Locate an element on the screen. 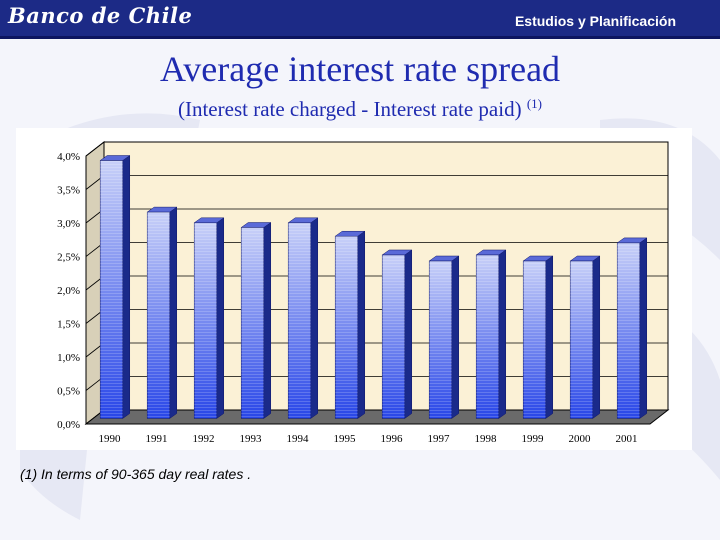 The height and width of the screenshot is (540, 720). y-tick-label: 0,0% is located at coordinates (68, 425).